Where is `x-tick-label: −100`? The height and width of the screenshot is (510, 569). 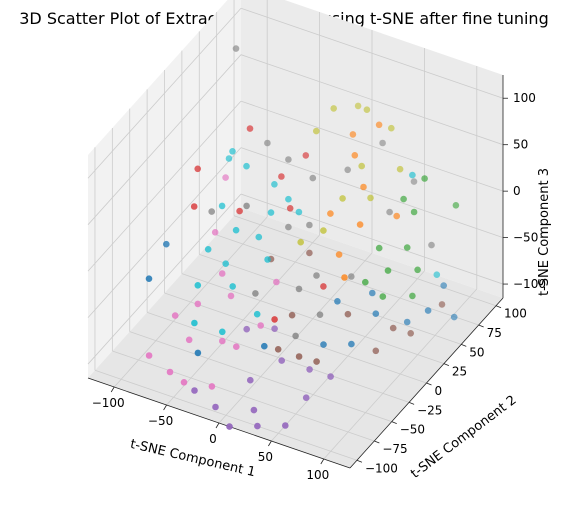
x-tick-label: −100 is located at coordinates (108, 403).